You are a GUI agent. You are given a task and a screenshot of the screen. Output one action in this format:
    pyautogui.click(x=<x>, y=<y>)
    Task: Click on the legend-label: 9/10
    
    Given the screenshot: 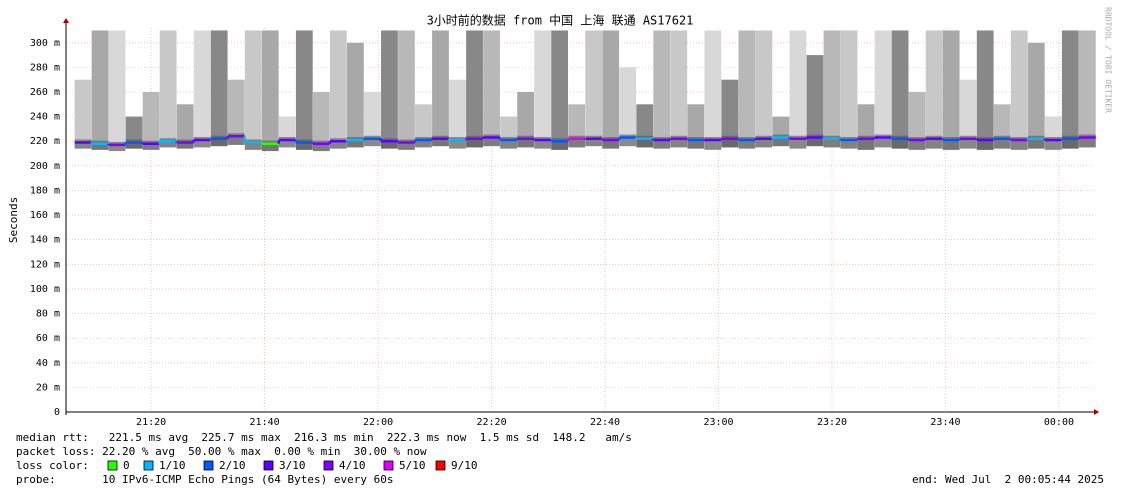 What is the action you would take?
    pyautogui.click(x=464, y=465)
    